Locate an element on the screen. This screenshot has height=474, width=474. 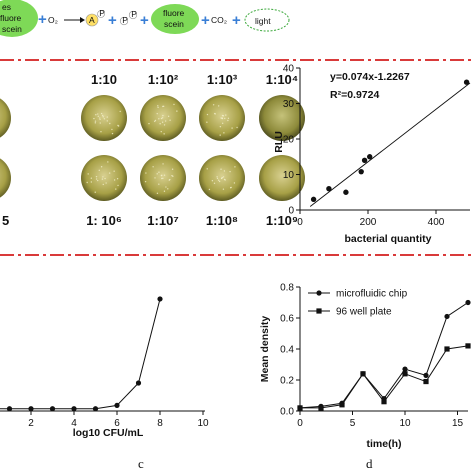
phosphate-icon is located at coordinates (133, 15).